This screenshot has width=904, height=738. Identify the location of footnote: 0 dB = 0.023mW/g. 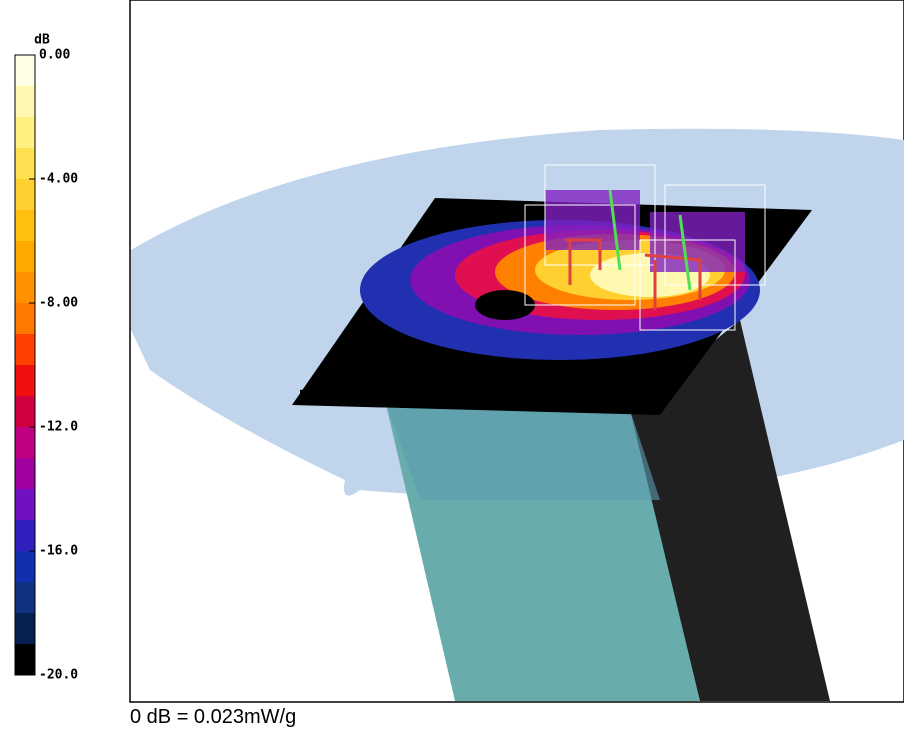
(213, 717).